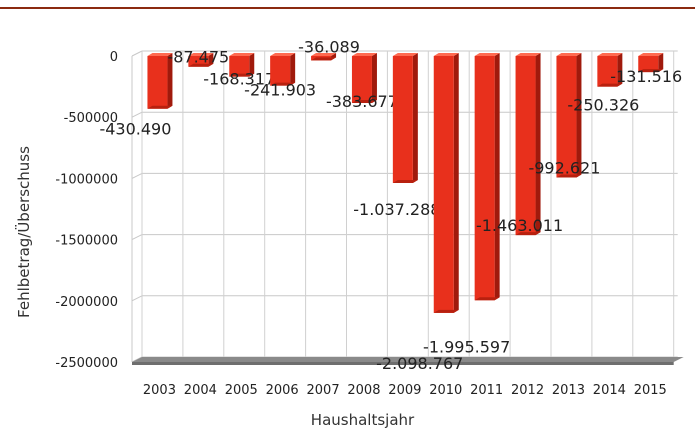 The image size is (695, 431). Describe the element at coordinates (160, 107) in the screenshot. I see `bar-end-2003` at that location.